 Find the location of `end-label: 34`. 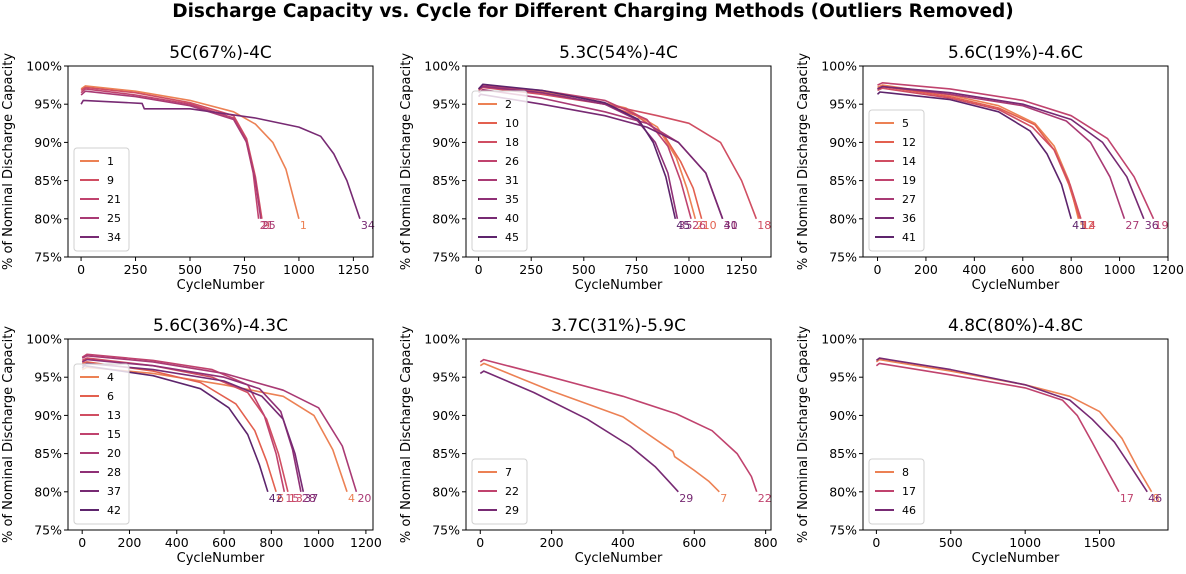

end-label: 34 is located at coordinates (368, 225).